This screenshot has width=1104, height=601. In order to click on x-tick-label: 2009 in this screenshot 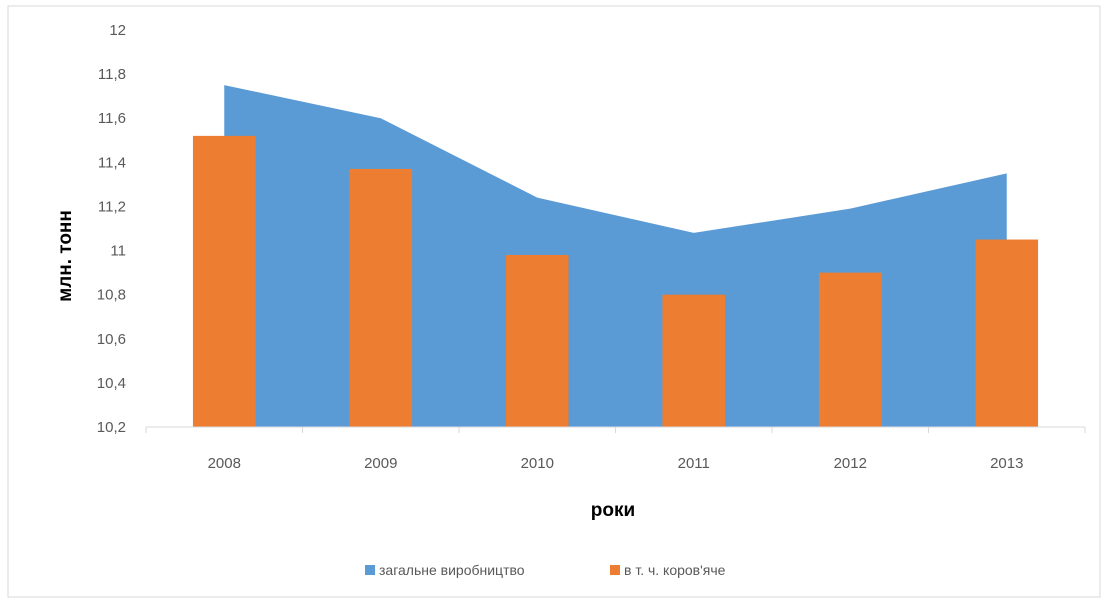, I will do `click(380, 463)`.